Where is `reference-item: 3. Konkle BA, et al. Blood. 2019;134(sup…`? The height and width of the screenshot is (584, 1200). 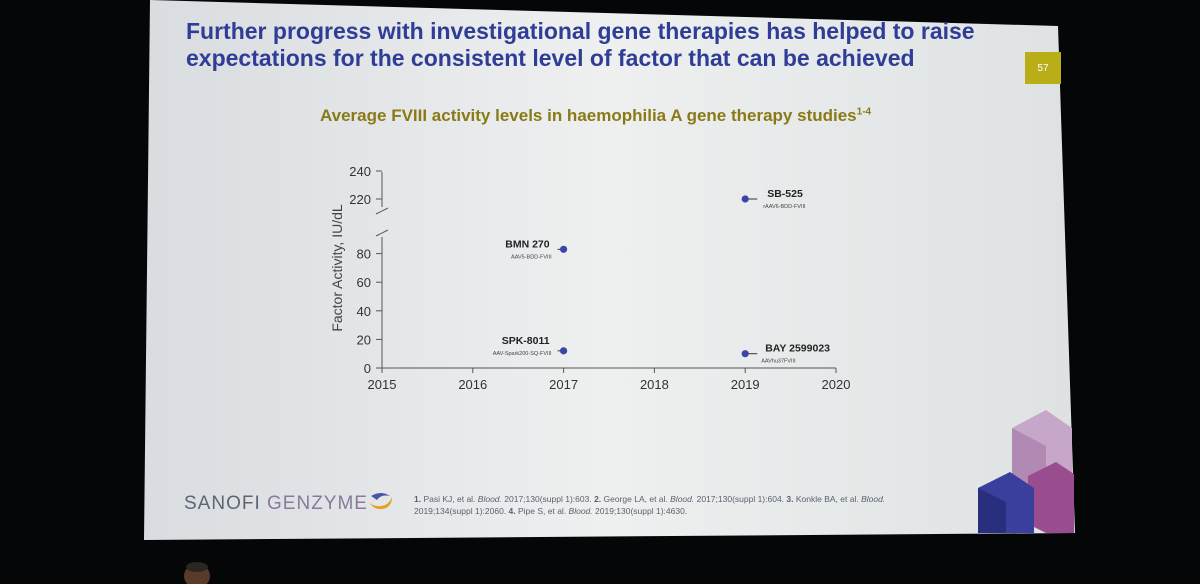
reference-item: 3. Konkle BA, et al. Blood. 2019;134(sup… is located at coordinates (650, 505).